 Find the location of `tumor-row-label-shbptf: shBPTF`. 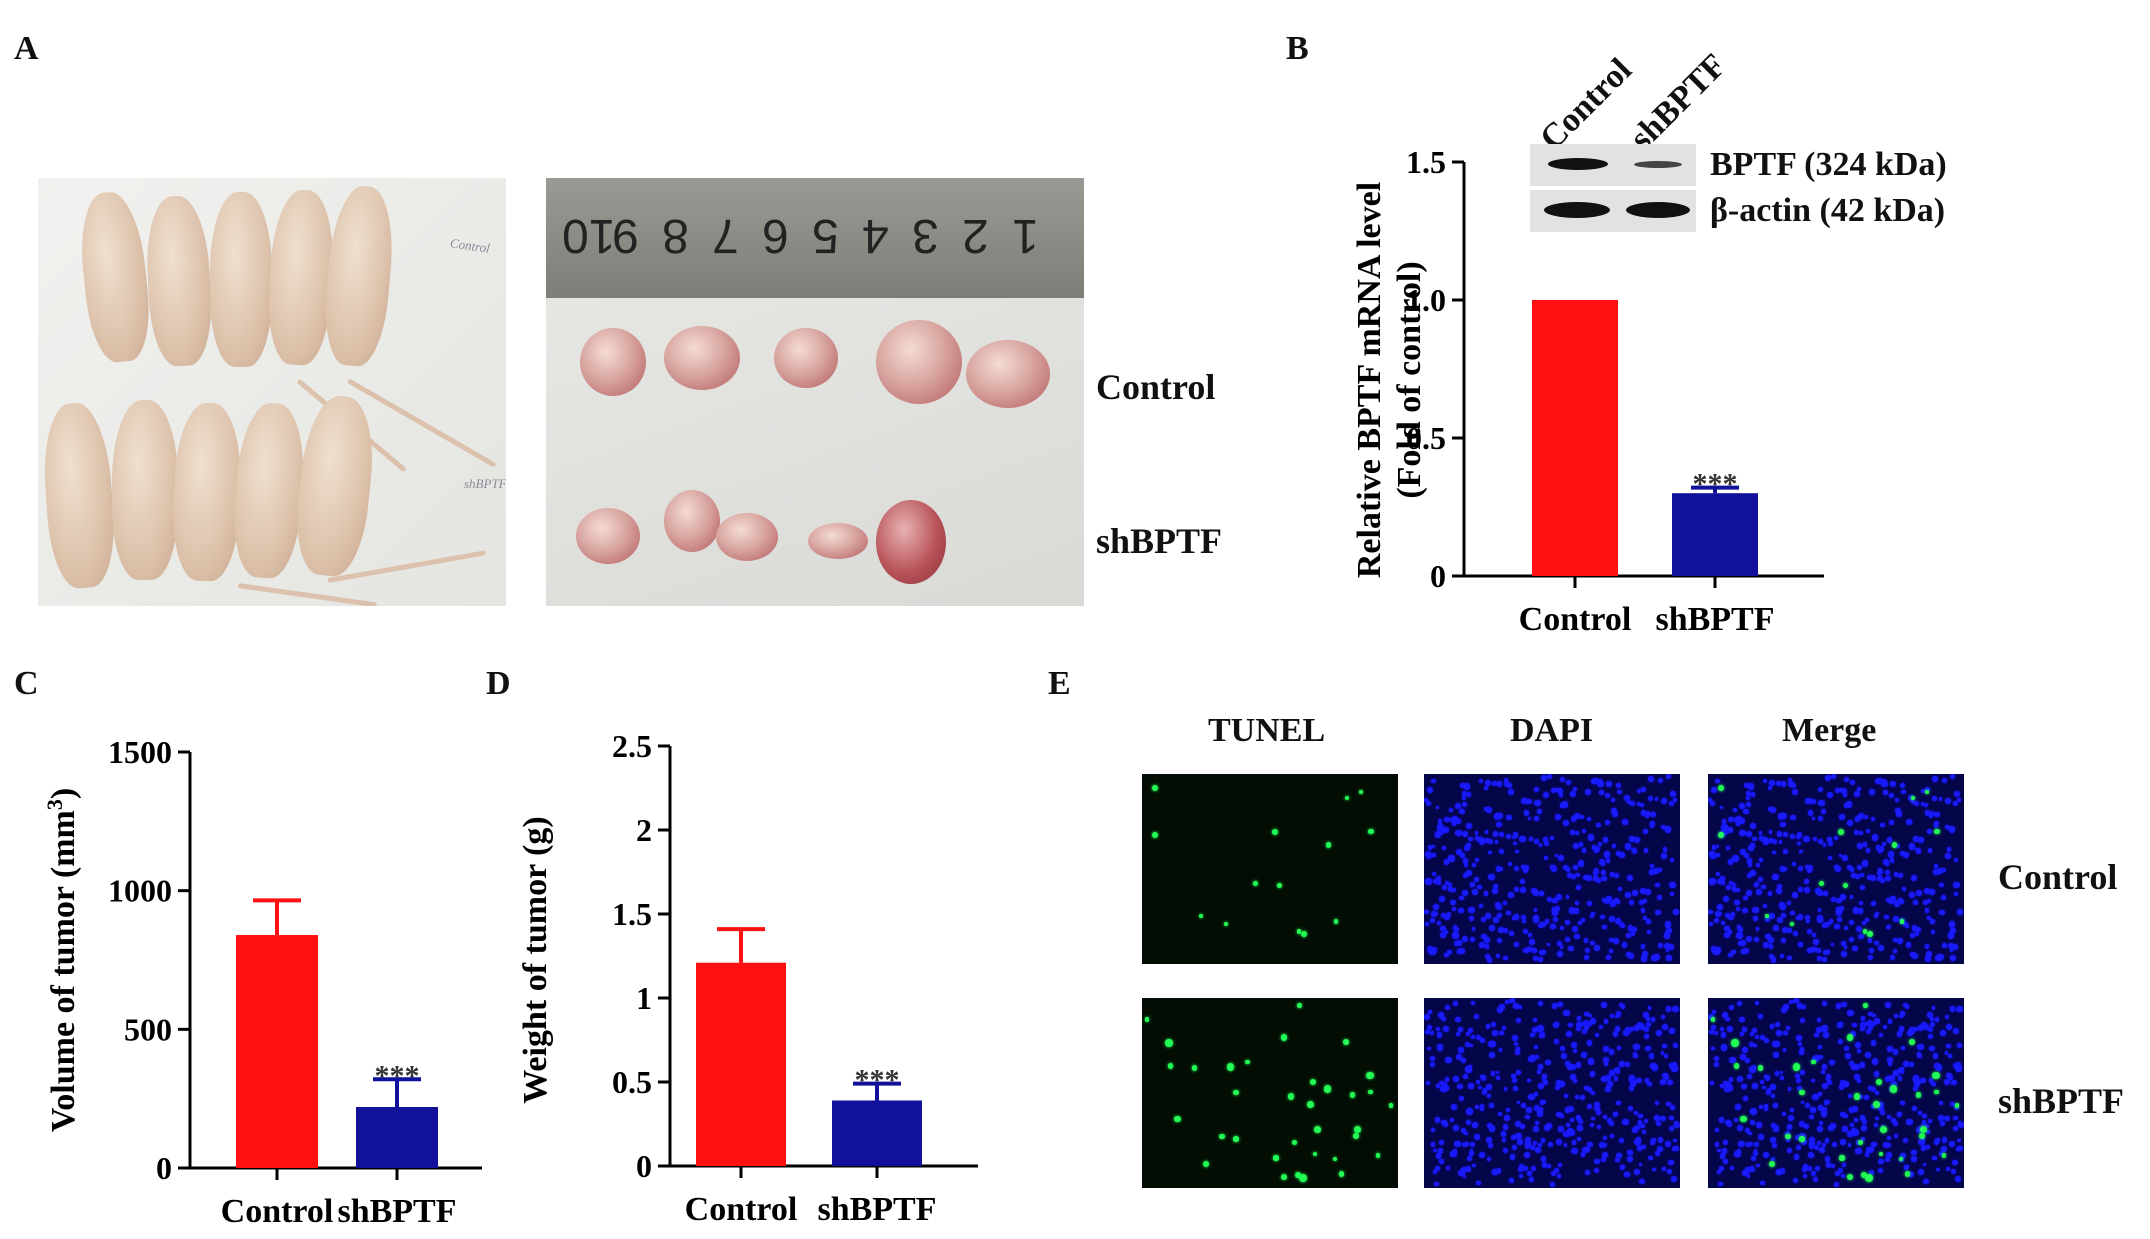

tumor-row-label-shbptf: shBPTF is located at coordinates (1159, 541).